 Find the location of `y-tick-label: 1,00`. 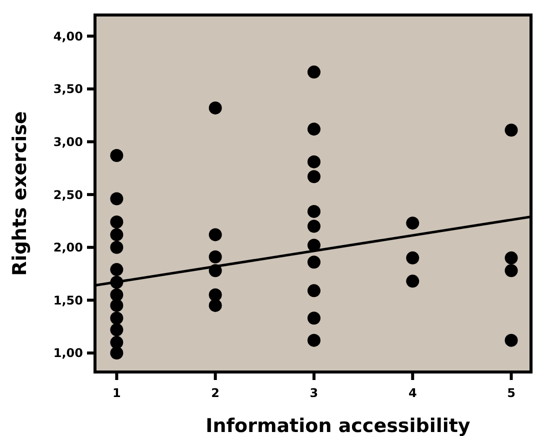

y-tick-label: 1,00 is located at coordinates (68, 353).